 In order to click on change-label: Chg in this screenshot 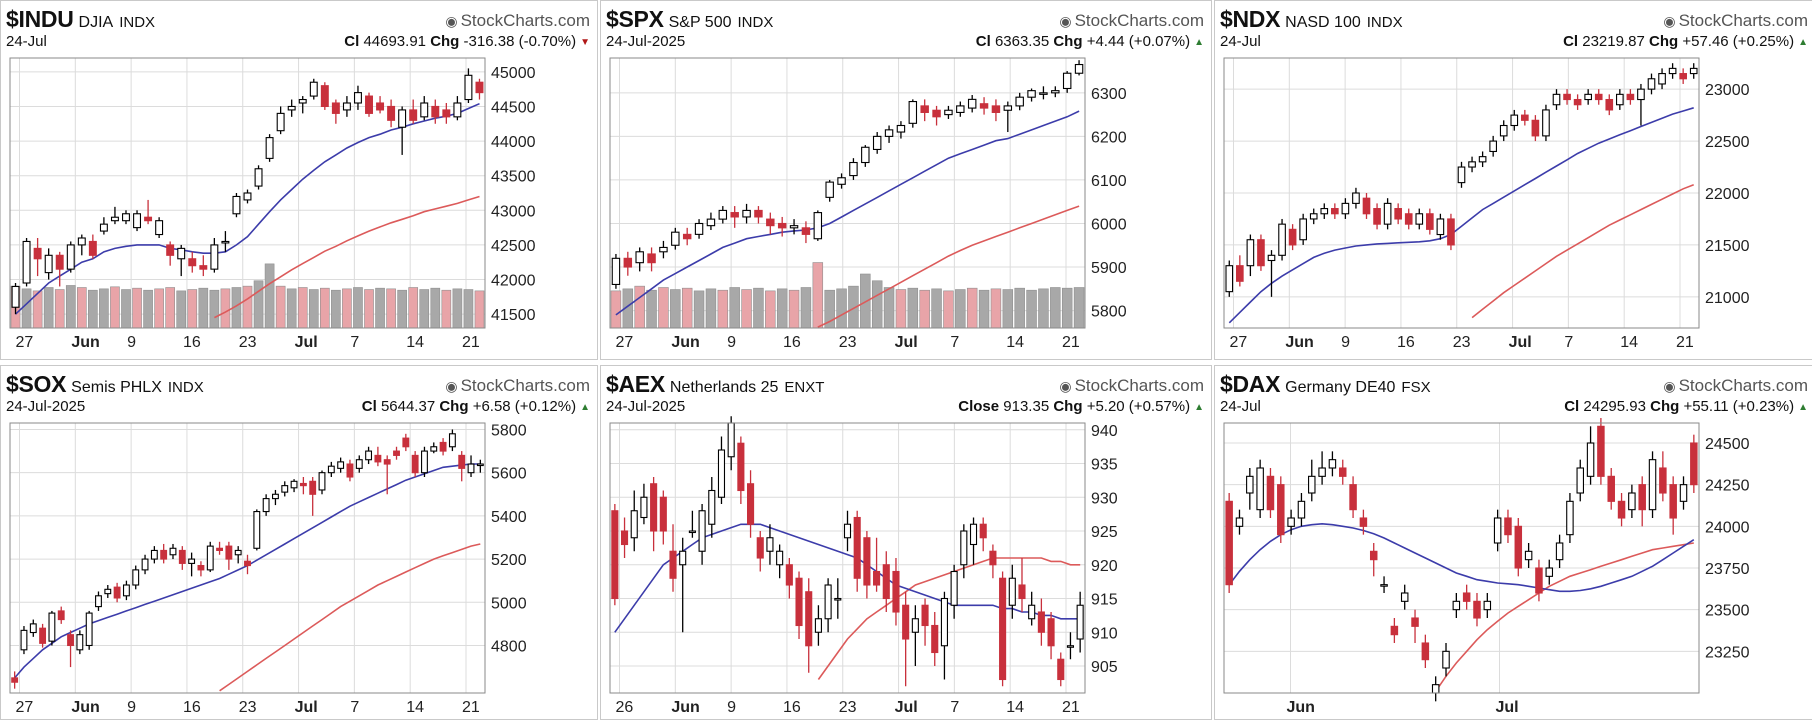, I will do `click(454, 406)`.